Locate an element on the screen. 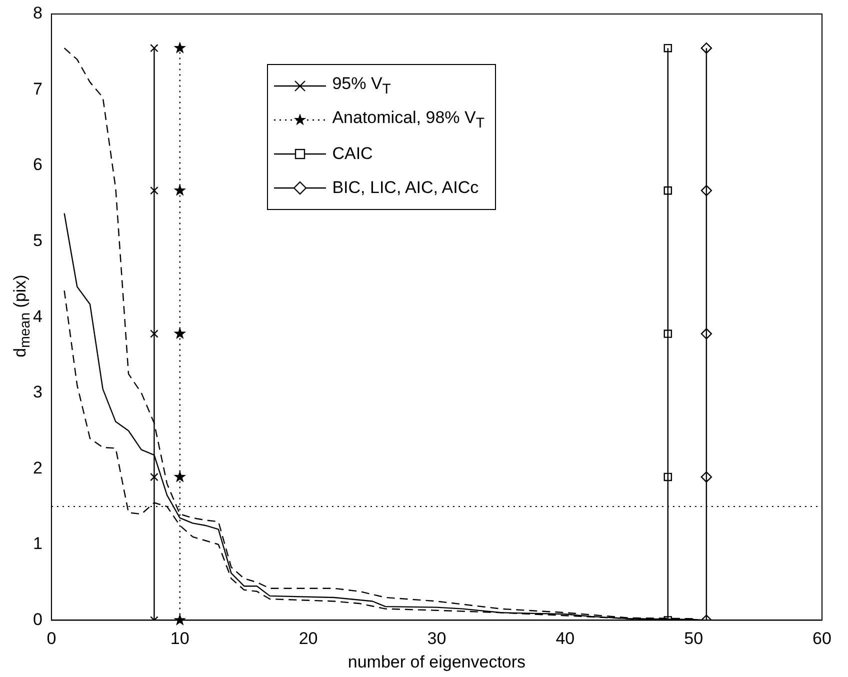 The width and height of the screenshot is (848, 677). y-tick-label: 7 is located at coordinates (37, 88).